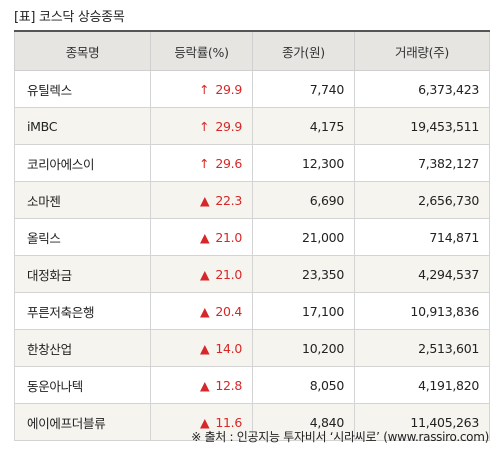 The width and height of the screenshot is (503, 451). I want to click on trade-volume: 2,513,601, so click(422, 348).